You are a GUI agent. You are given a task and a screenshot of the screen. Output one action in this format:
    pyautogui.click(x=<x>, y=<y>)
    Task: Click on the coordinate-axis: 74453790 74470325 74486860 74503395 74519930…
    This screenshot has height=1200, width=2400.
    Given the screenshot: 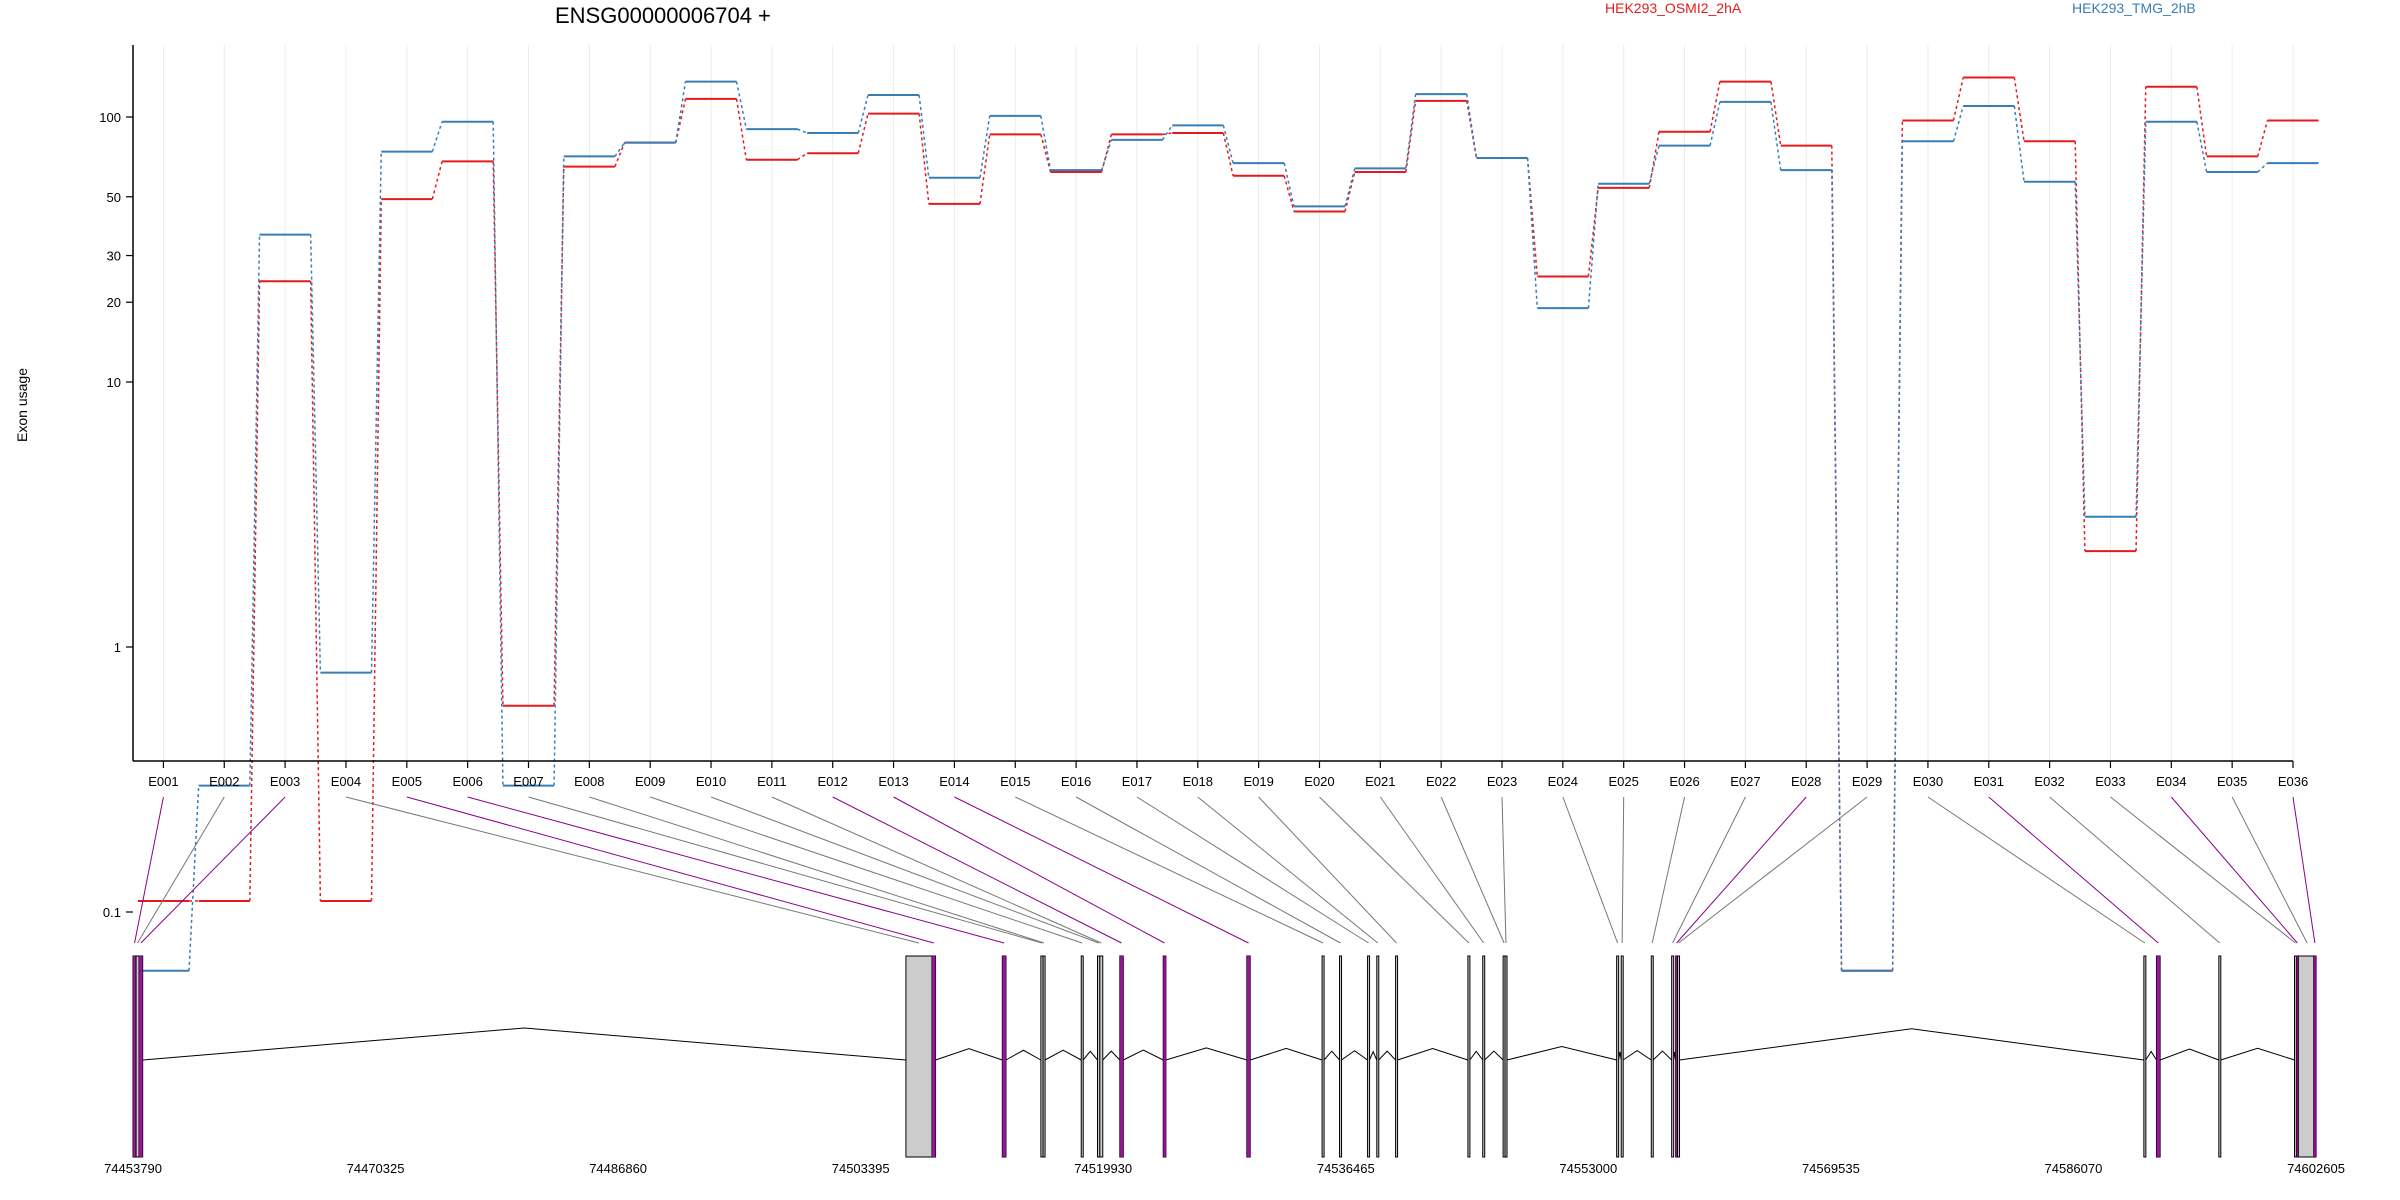 What is the action you would take?
    pyautogui.click(x=1224, y=1168)
    